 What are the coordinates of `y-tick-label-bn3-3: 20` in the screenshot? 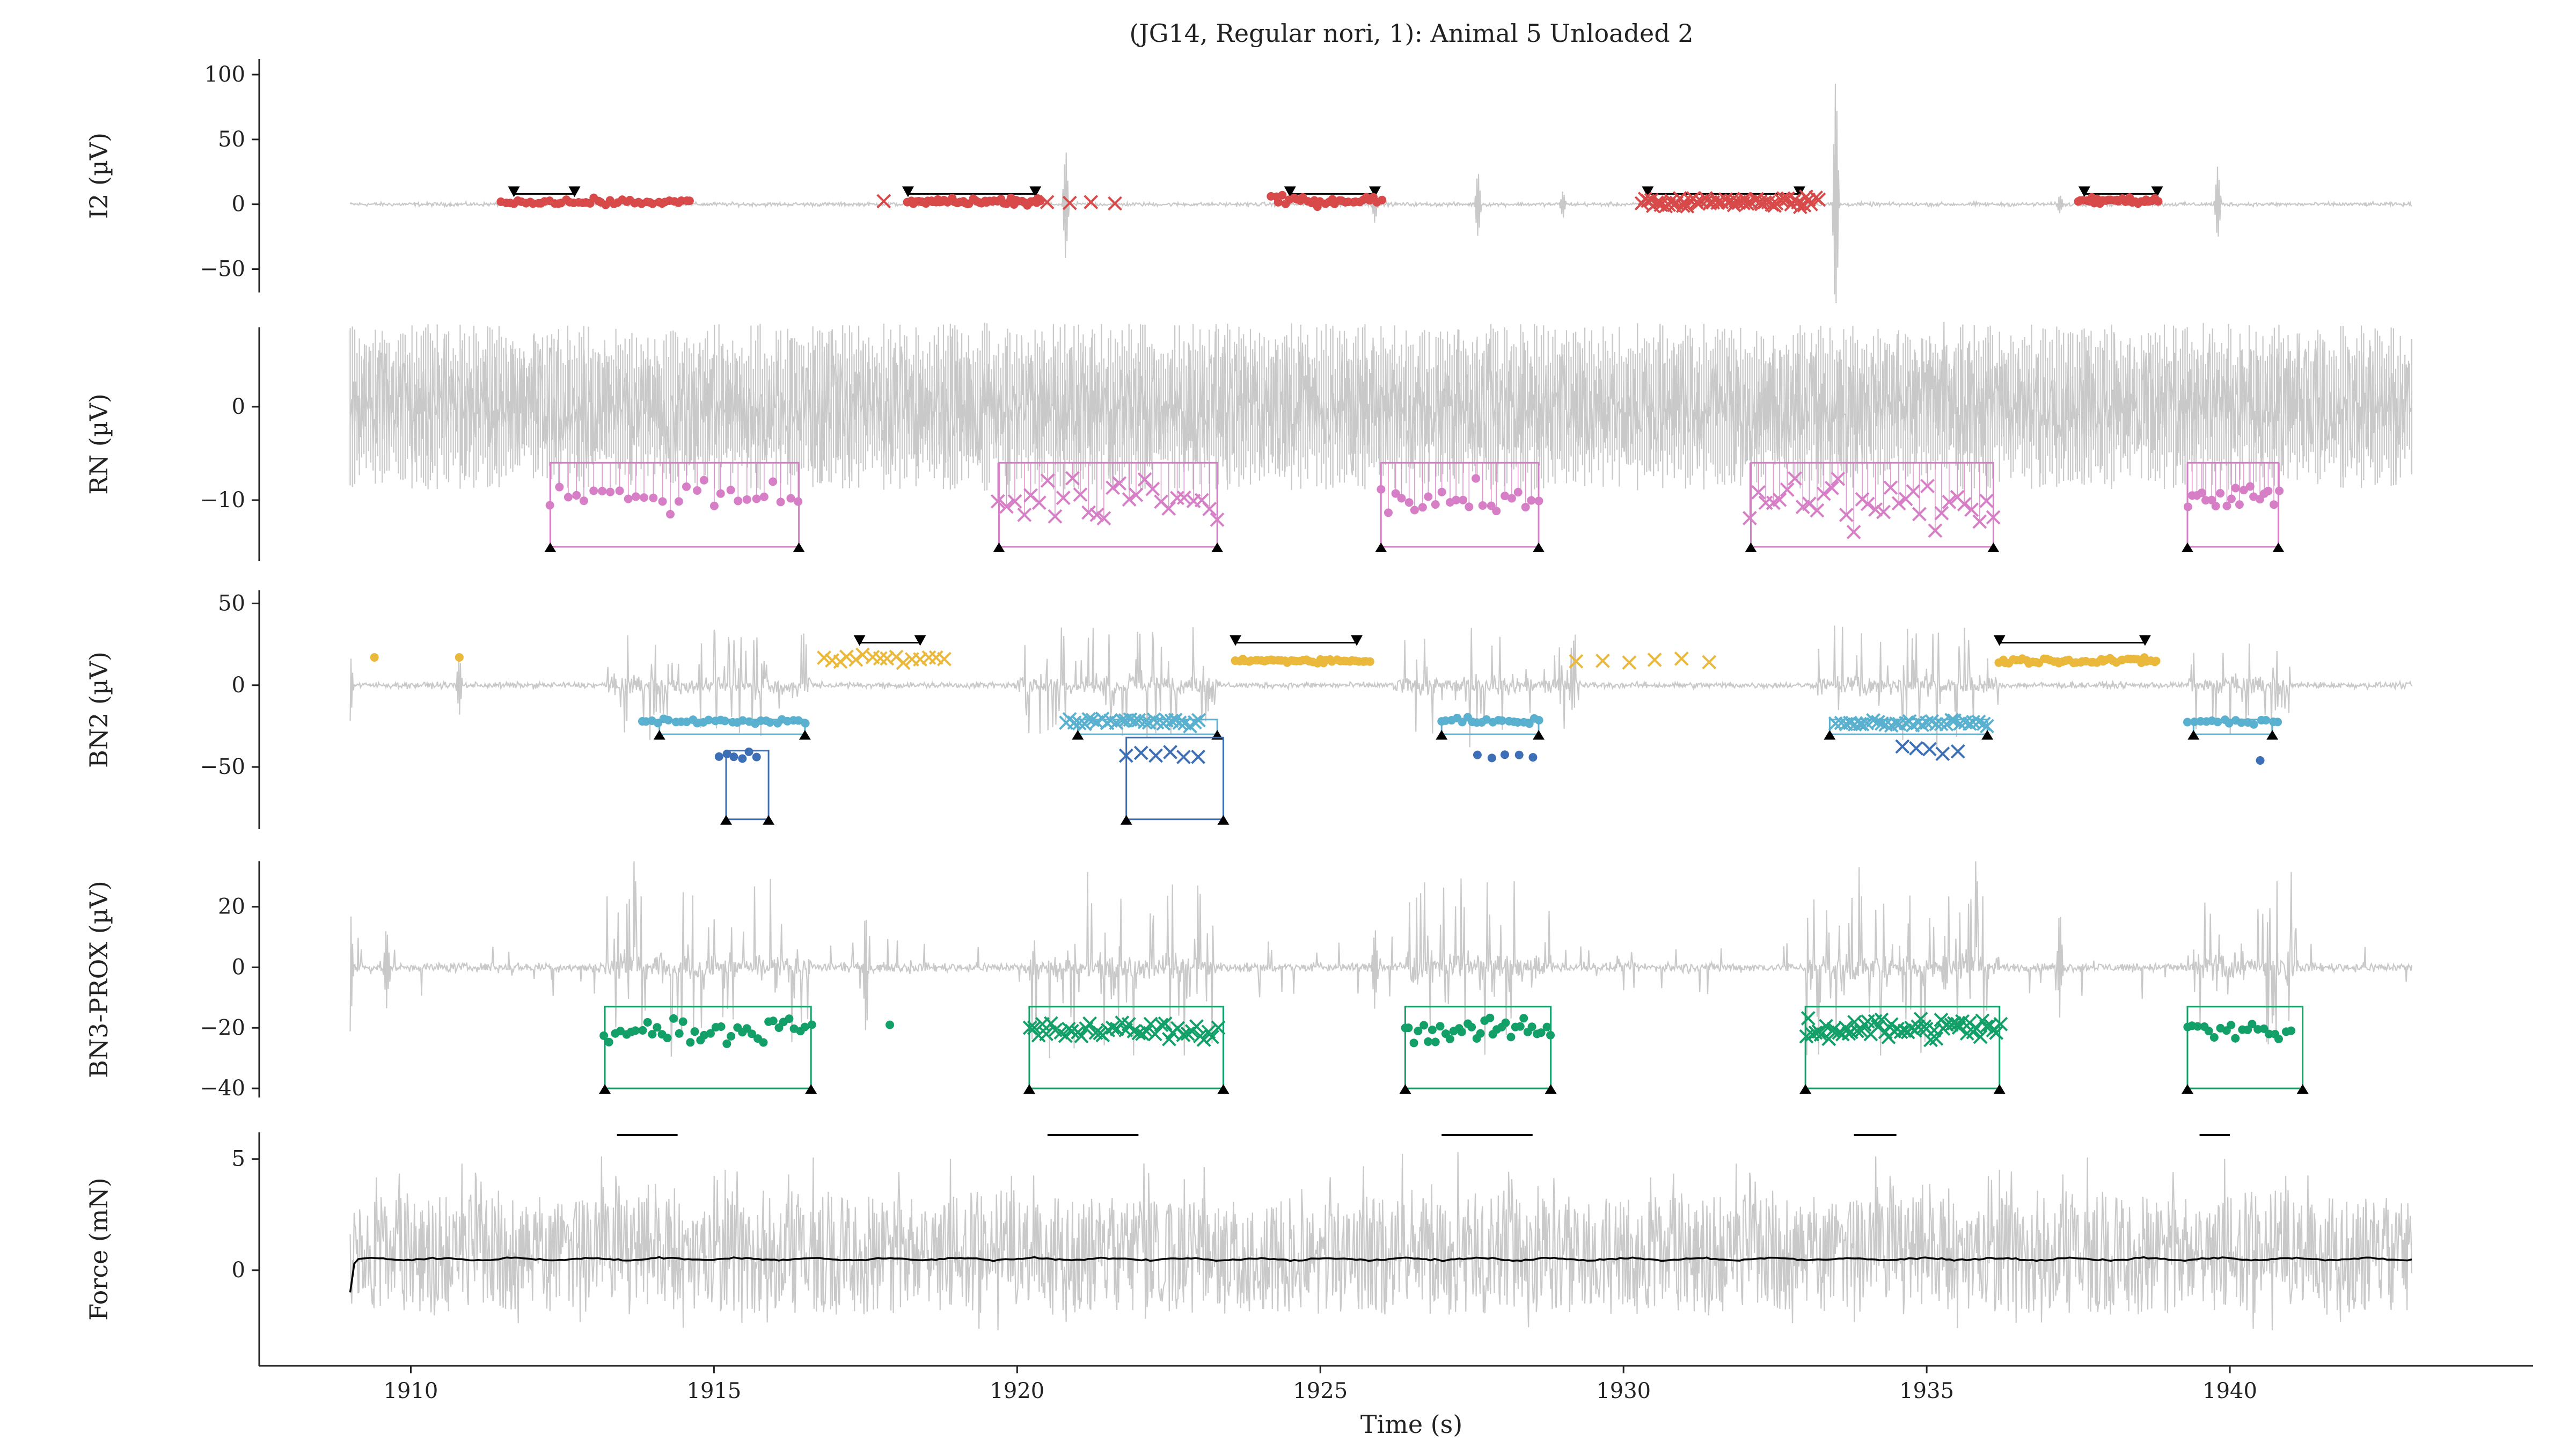 It's located at (231, 907).